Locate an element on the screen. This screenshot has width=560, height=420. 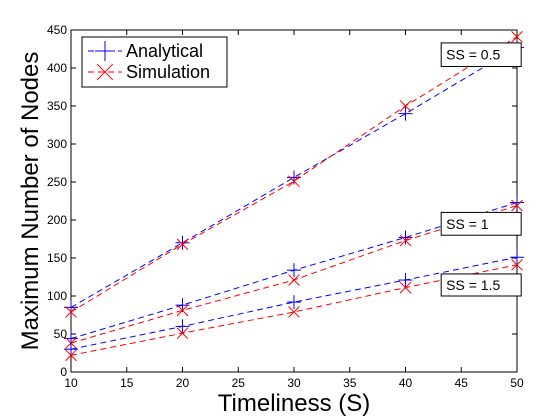
y-tick-label: 350 is located at coordinates (57, 106).